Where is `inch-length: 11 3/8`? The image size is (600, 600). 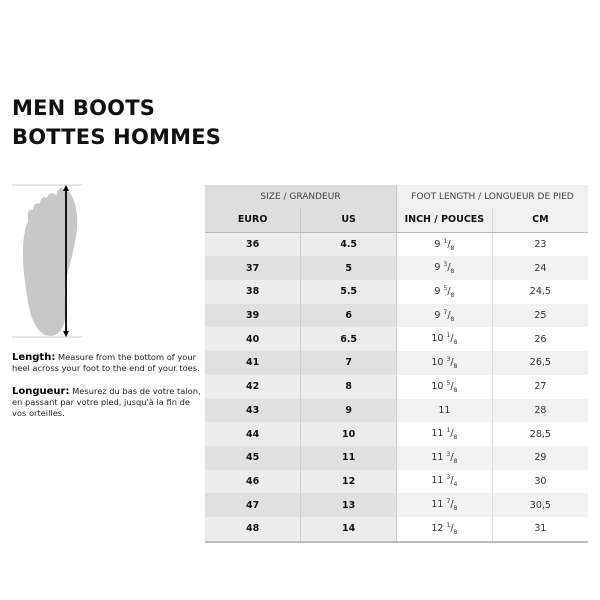 inch-length: 11 3/8 is located at coordinates (444, 457).